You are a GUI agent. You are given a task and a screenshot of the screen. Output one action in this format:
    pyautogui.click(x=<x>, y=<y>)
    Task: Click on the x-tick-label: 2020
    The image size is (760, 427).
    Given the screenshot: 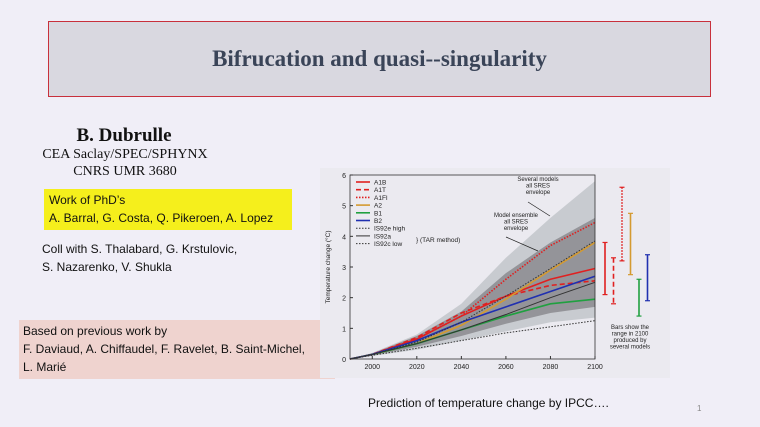 What is the action you would take?
    pyautogui.click(x=417, y=367)
    